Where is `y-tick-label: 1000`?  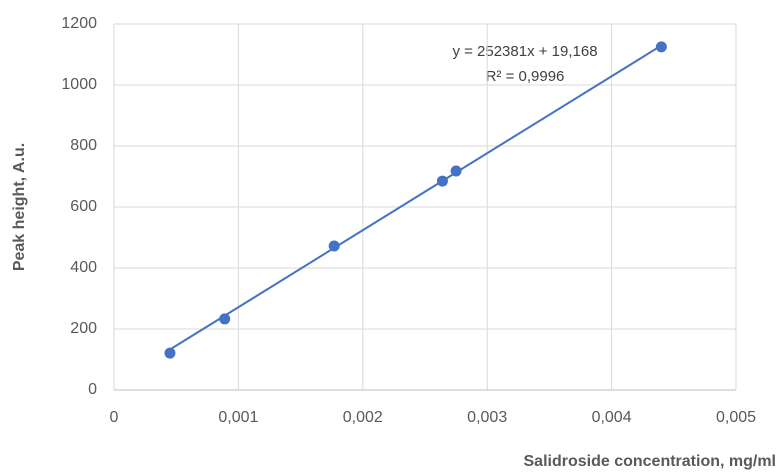
y-tick-label: 1000 is located at coordinates (79, 84).